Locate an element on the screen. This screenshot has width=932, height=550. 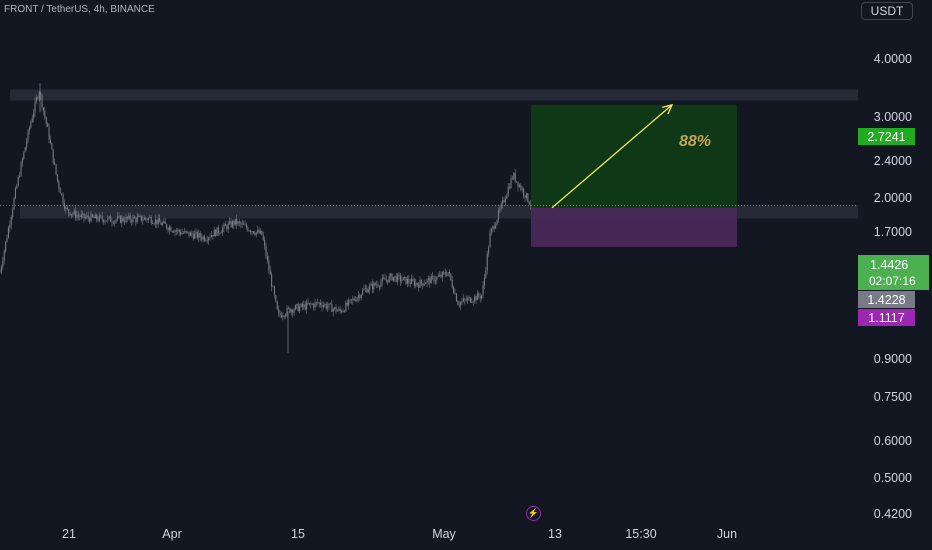
currency-button: USDT is located at coordinates (887, 11).